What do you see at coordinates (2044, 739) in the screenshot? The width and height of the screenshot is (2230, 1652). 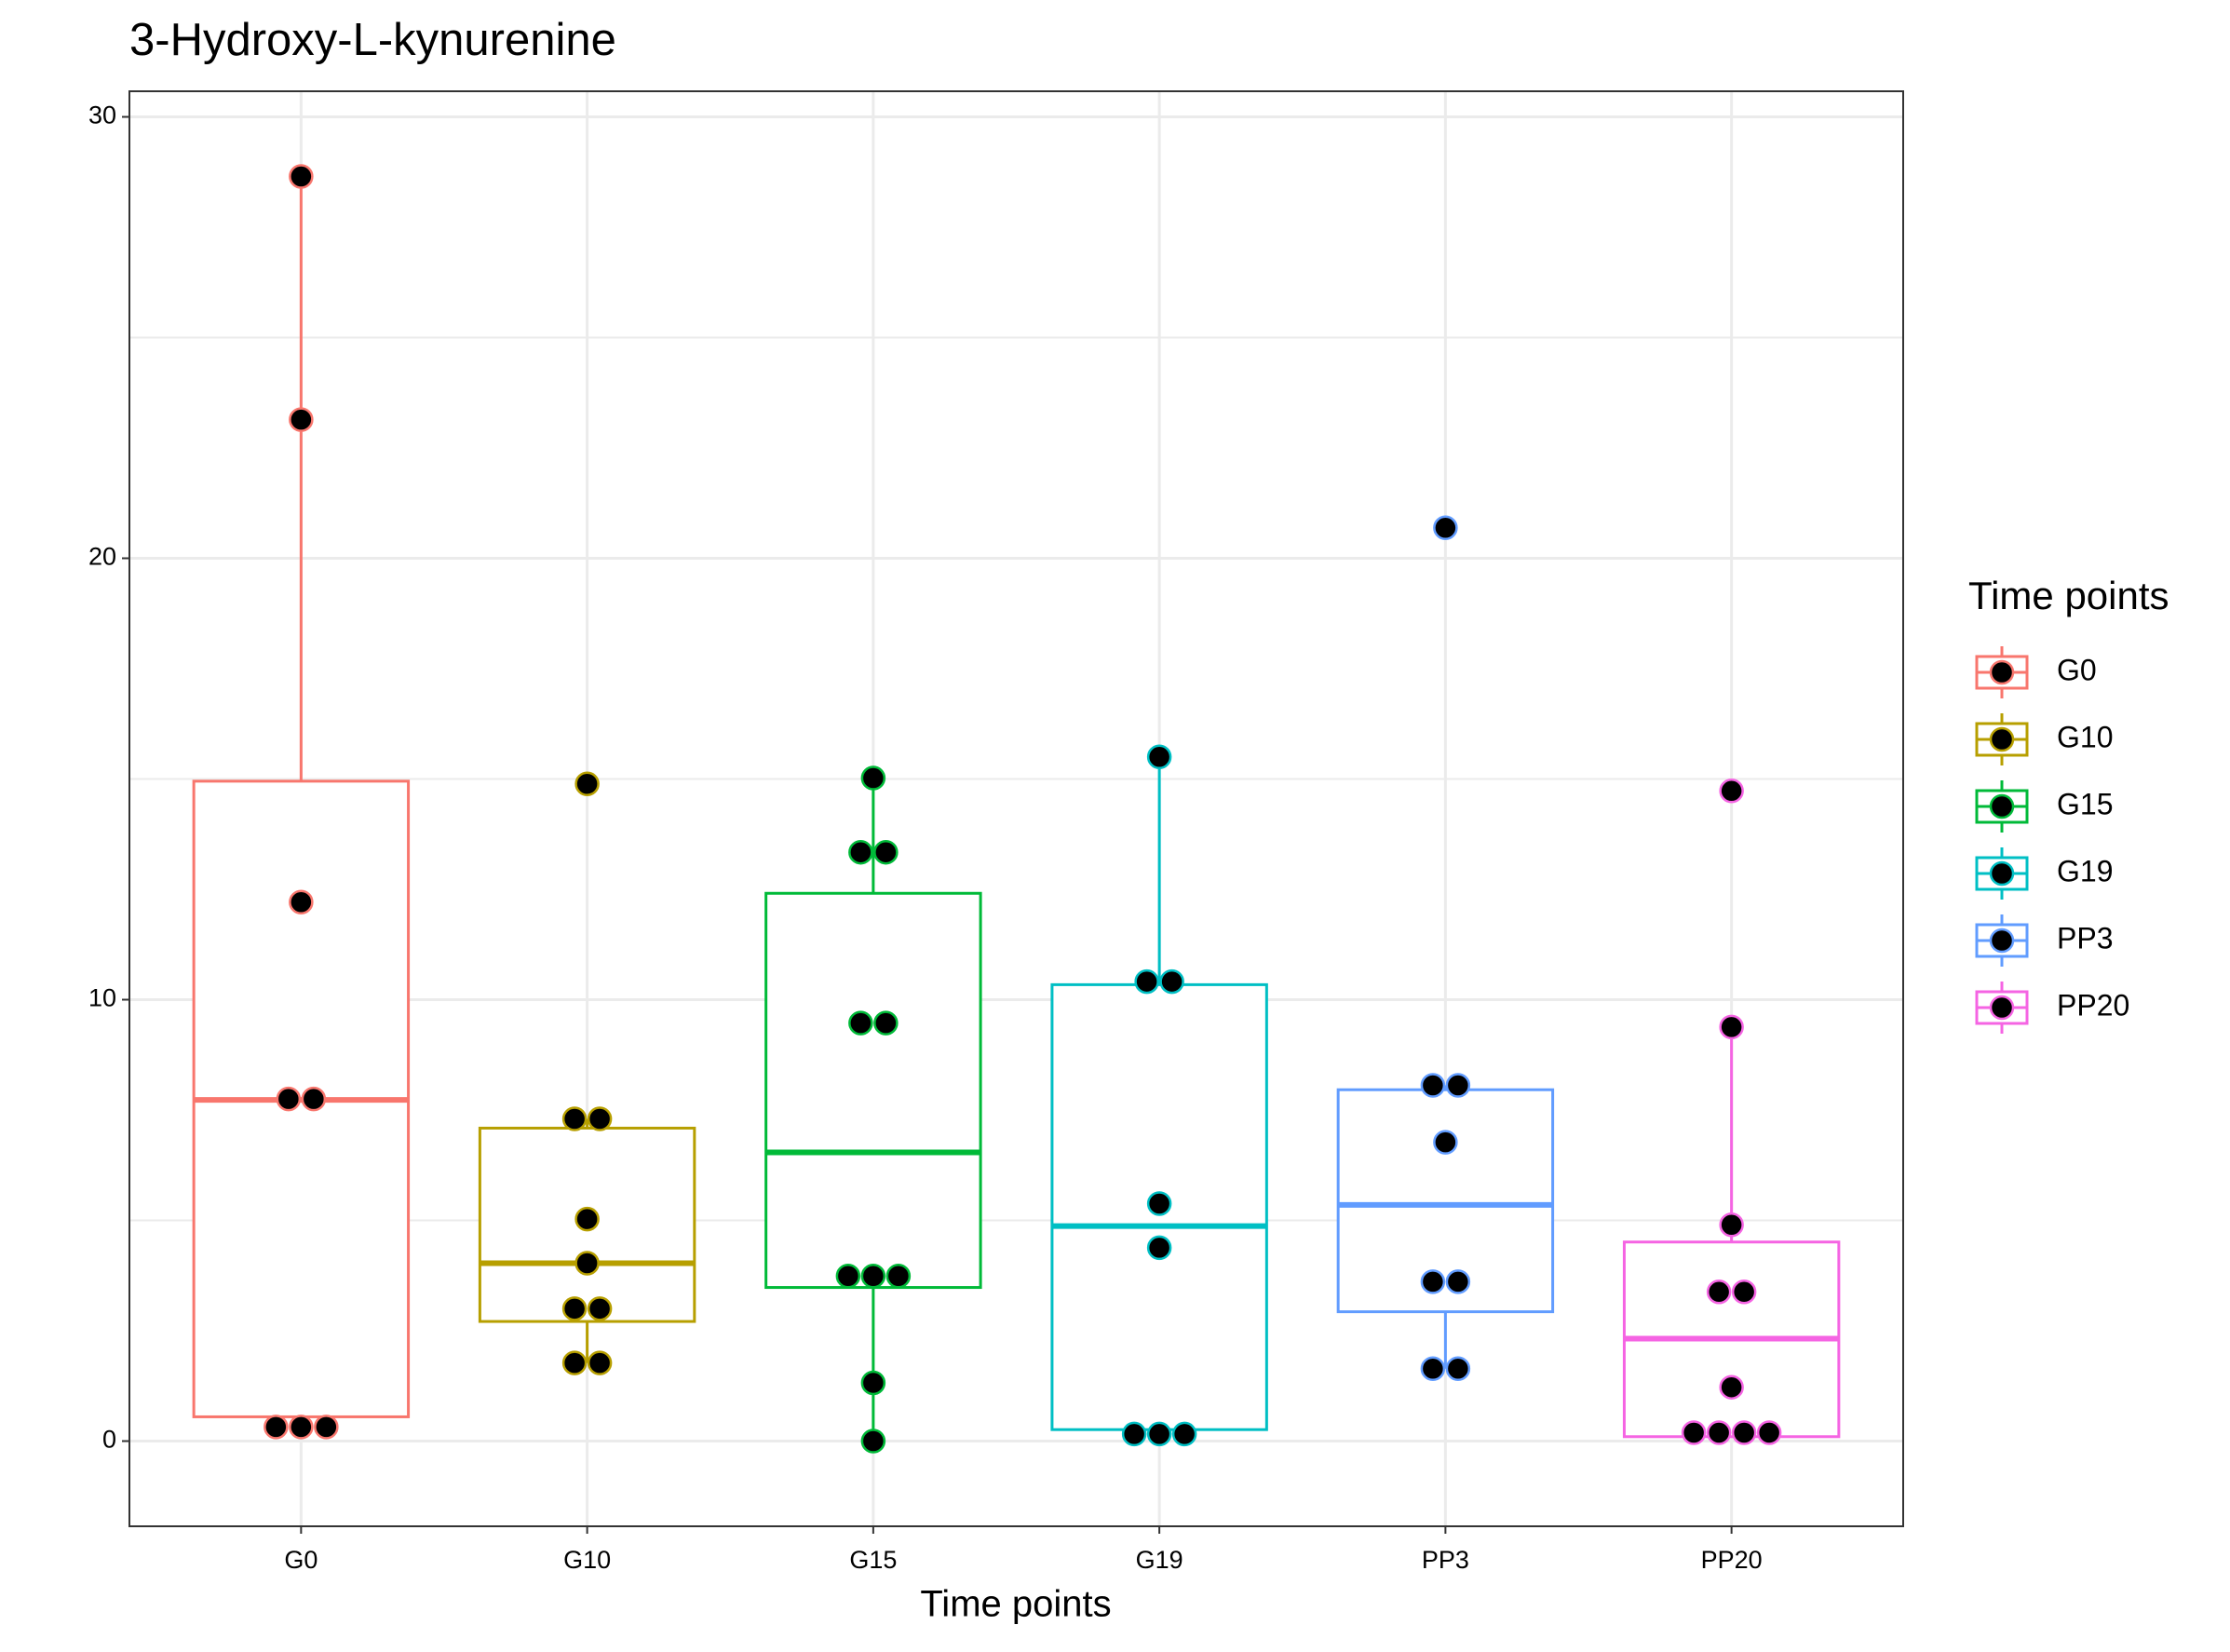 I see `legend-item: G10` at bounding box center [2044, 739].